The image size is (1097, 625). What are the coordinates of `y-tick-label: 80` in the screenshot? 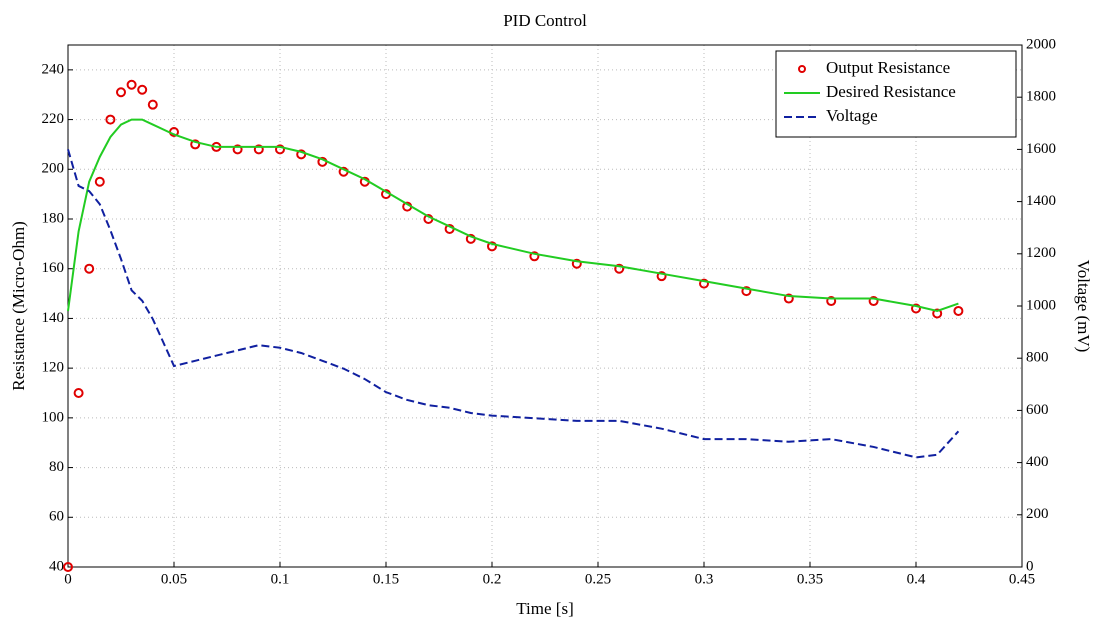 It's located at (56, 467).